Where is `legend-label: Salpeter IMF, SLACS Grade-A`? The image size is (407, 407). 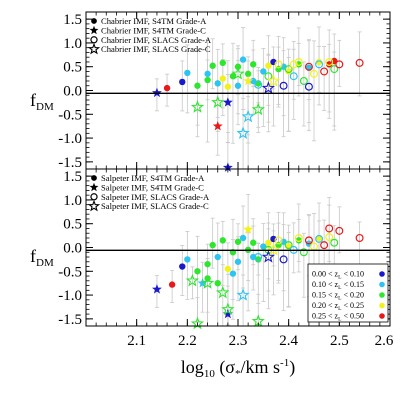
legend-label: Salpeter IMF, SLACS Grade-A is located at coordinates (155, 197).